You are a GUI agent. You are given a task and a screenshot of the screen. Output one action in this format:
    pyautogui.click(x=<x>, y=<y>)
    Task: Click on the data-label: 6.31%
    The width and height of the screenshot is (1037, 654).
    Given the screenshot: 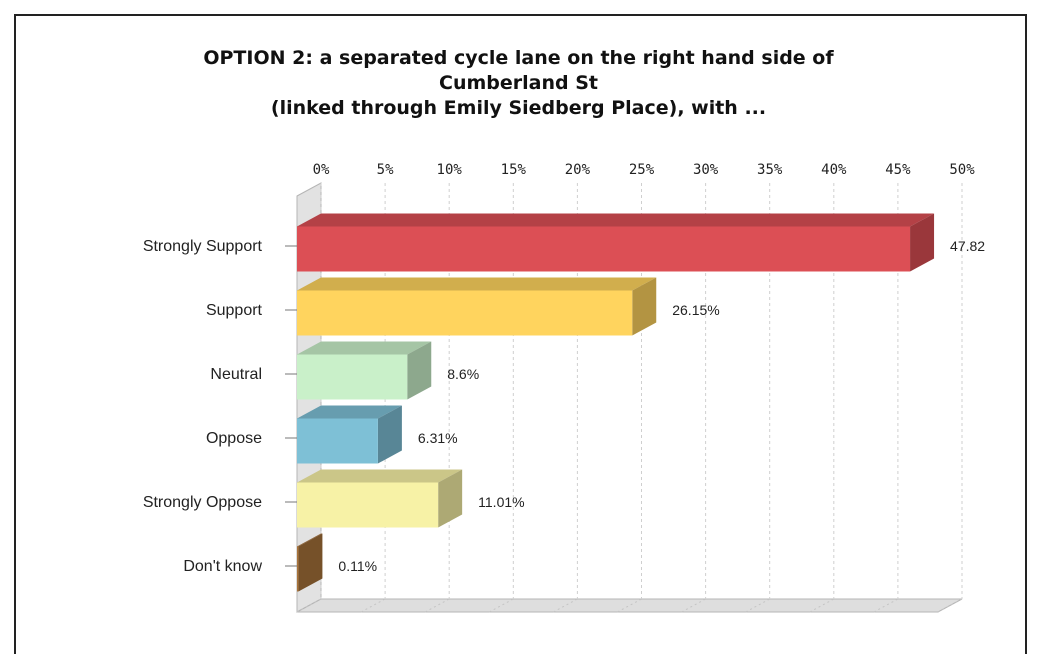 What is the action you would take?
    pyautogui.click(x=438, y=438)
    